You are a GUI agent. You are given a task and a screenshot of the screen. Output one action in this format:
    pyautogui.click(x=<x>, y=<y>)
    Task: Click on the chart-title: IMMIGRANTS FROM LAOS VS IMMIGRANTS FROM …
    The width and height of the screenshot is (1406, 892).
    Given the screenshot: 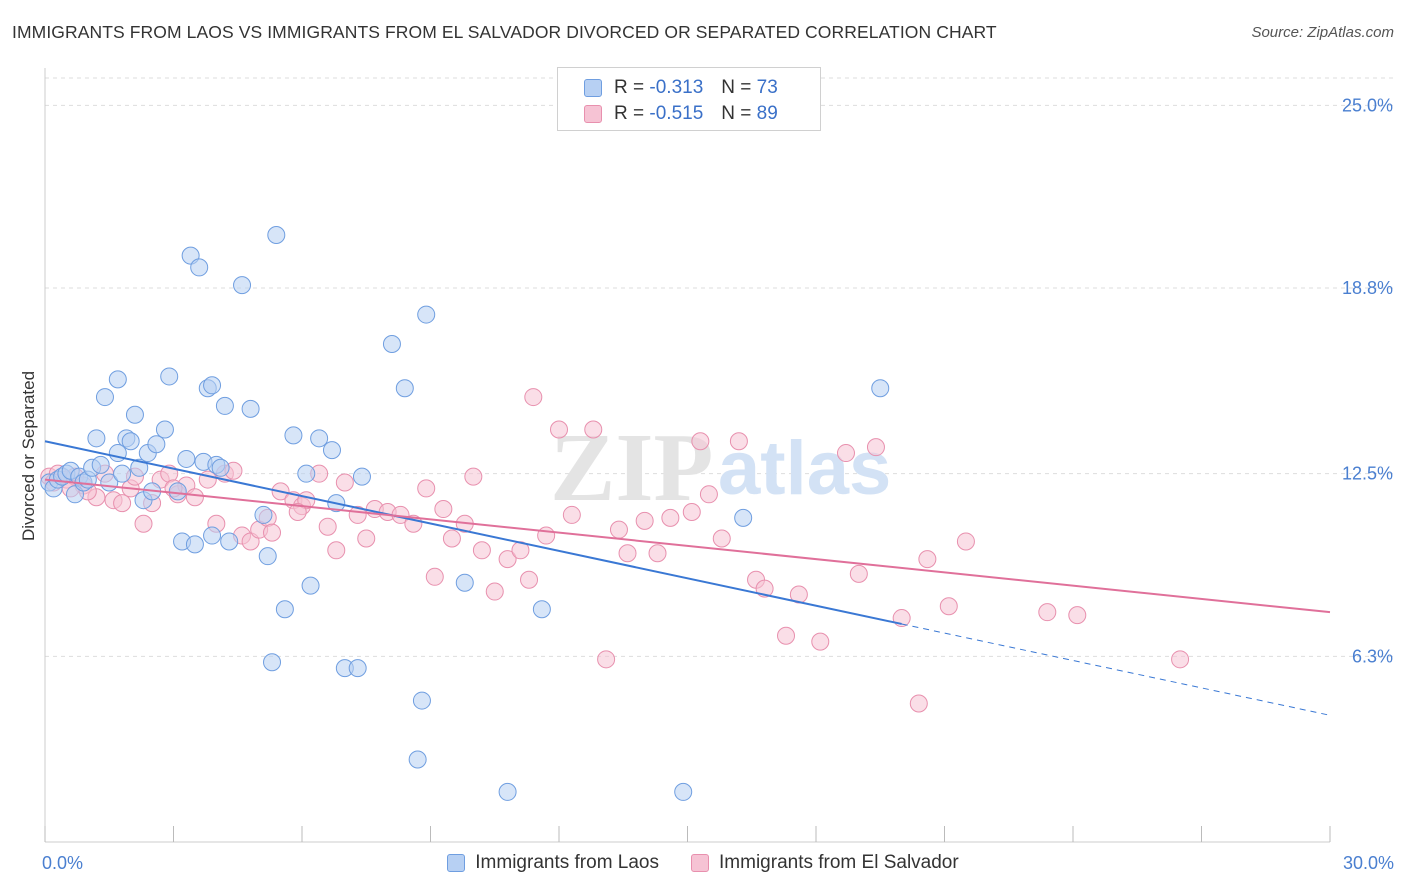 What is the action you would take?
    pyautogui.click(x=504, y=32)
    